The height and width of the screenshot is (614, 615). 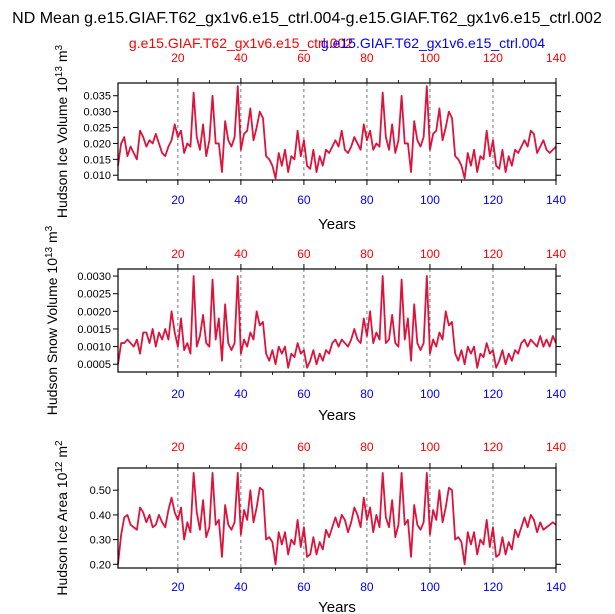 I want to click on y-tick-label: 0.035, so click(x=97, y=97).